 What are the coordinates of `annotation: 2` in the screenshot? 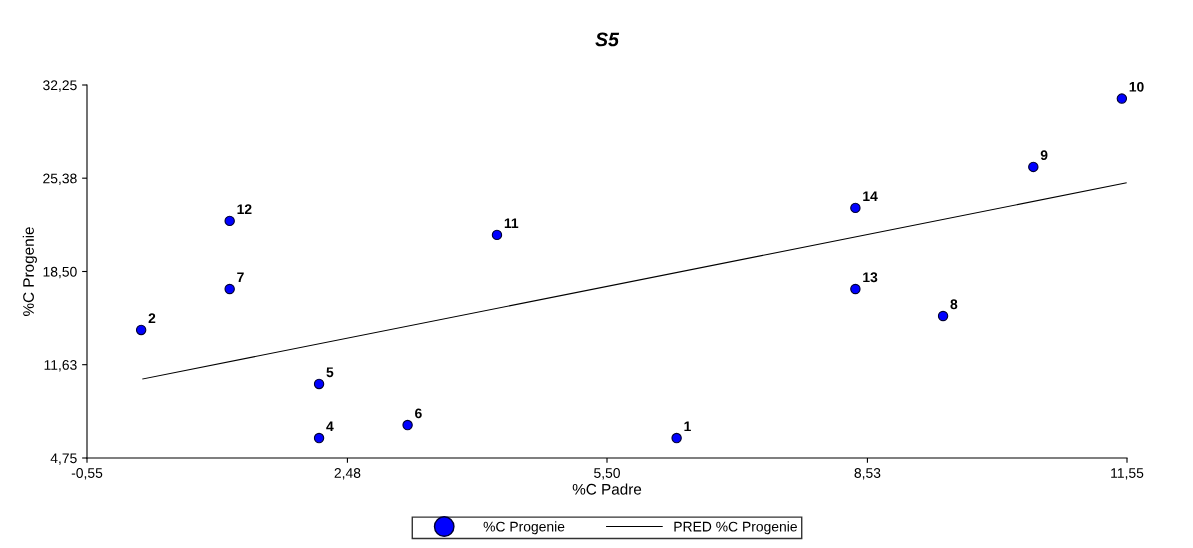 It's located at (152, 318).